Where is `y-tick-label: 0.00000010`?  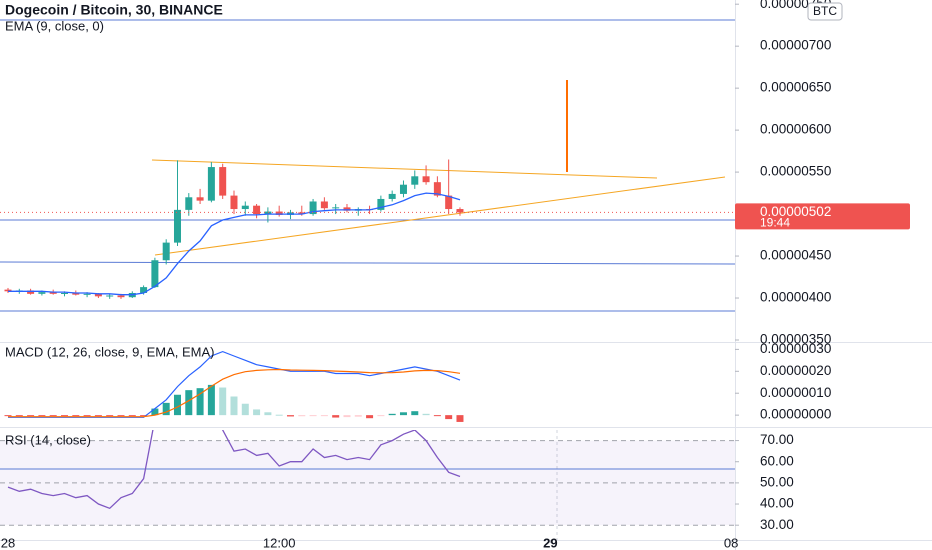 y-tick-label: 0.00000010 is located at coordinates (795, 392).